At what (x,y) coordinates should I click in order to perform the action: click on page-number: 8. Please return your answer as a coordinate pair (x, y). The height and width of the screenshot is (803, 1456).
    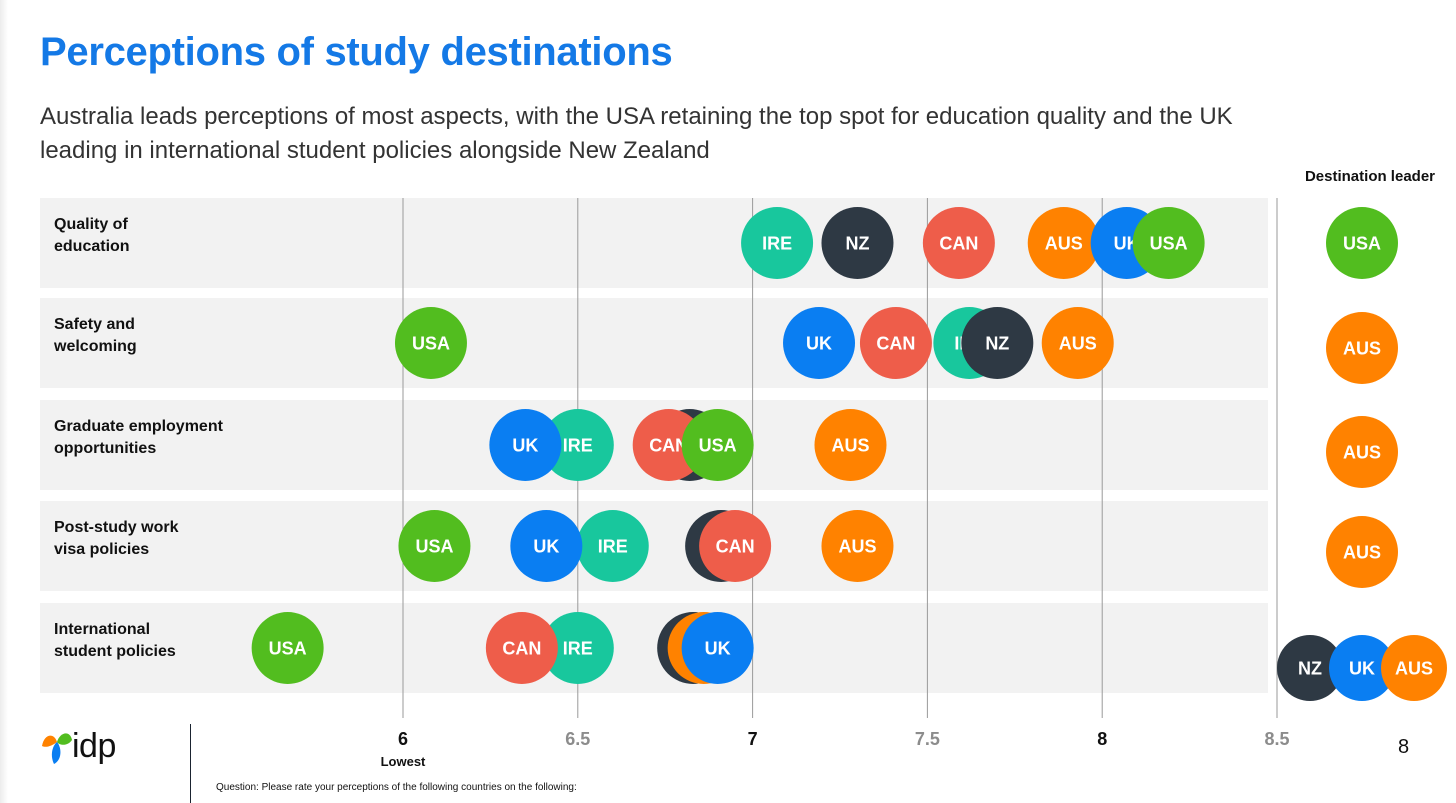
    Looking at the image, I should click on (1404, 747).